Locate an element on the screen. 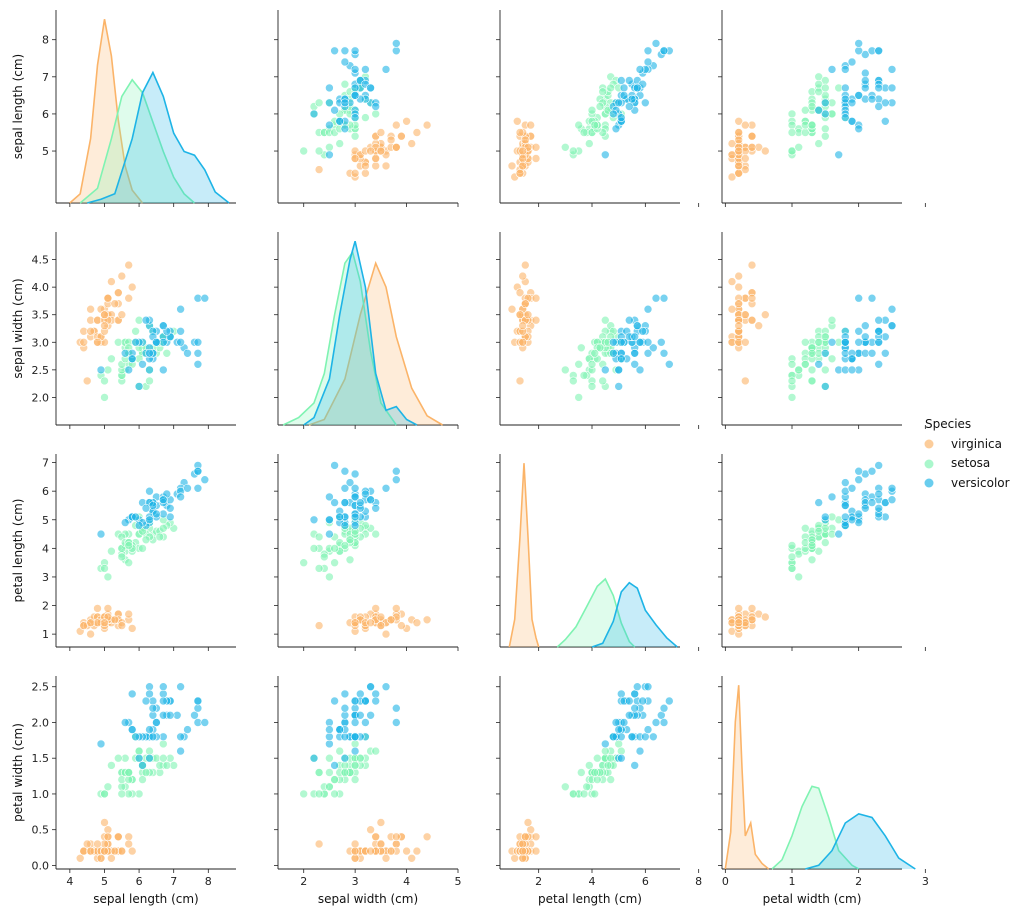 The image size is (1024, 909). panel-petal-width-vs-petal-length: 2 4 6 8 petal length (cm) is located at coordinates (599, 791).